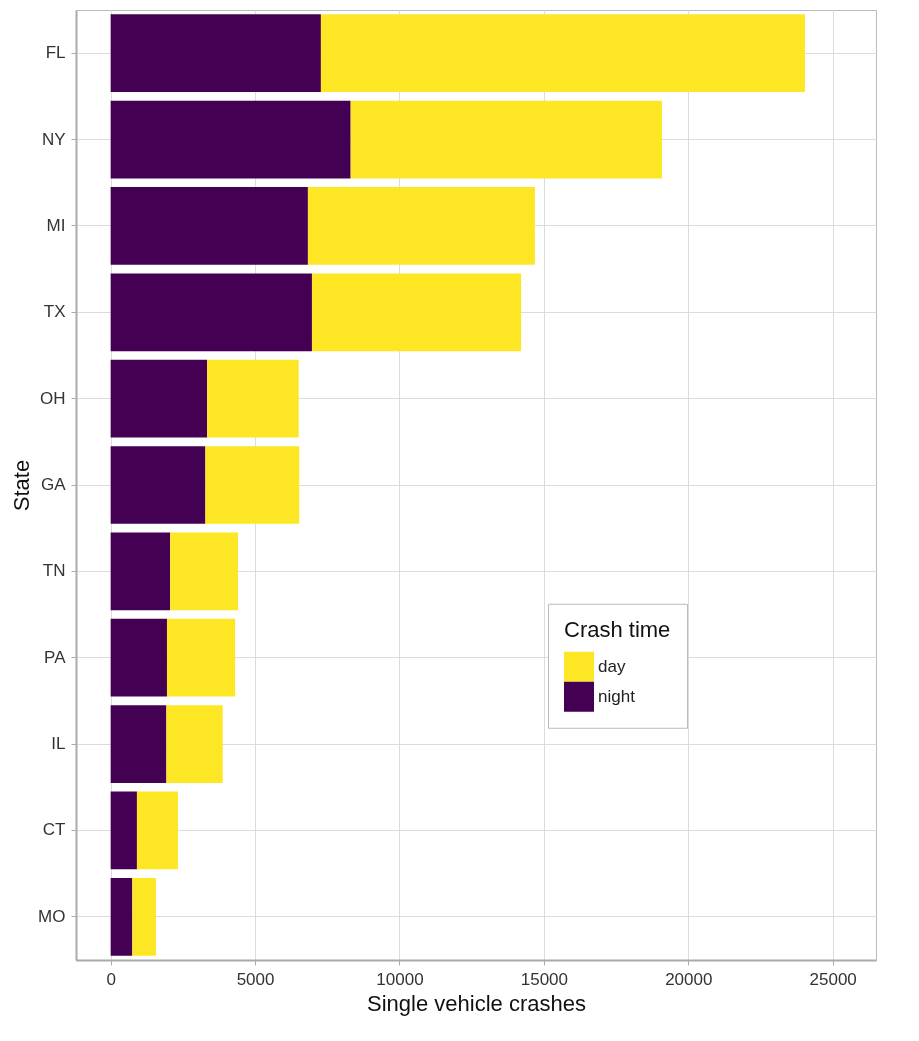 This screenshot has width=919, height=1041. Describe the element at coordinates (255, 979) in the screenshot. I see `x-tick-label: 5000` at that location.